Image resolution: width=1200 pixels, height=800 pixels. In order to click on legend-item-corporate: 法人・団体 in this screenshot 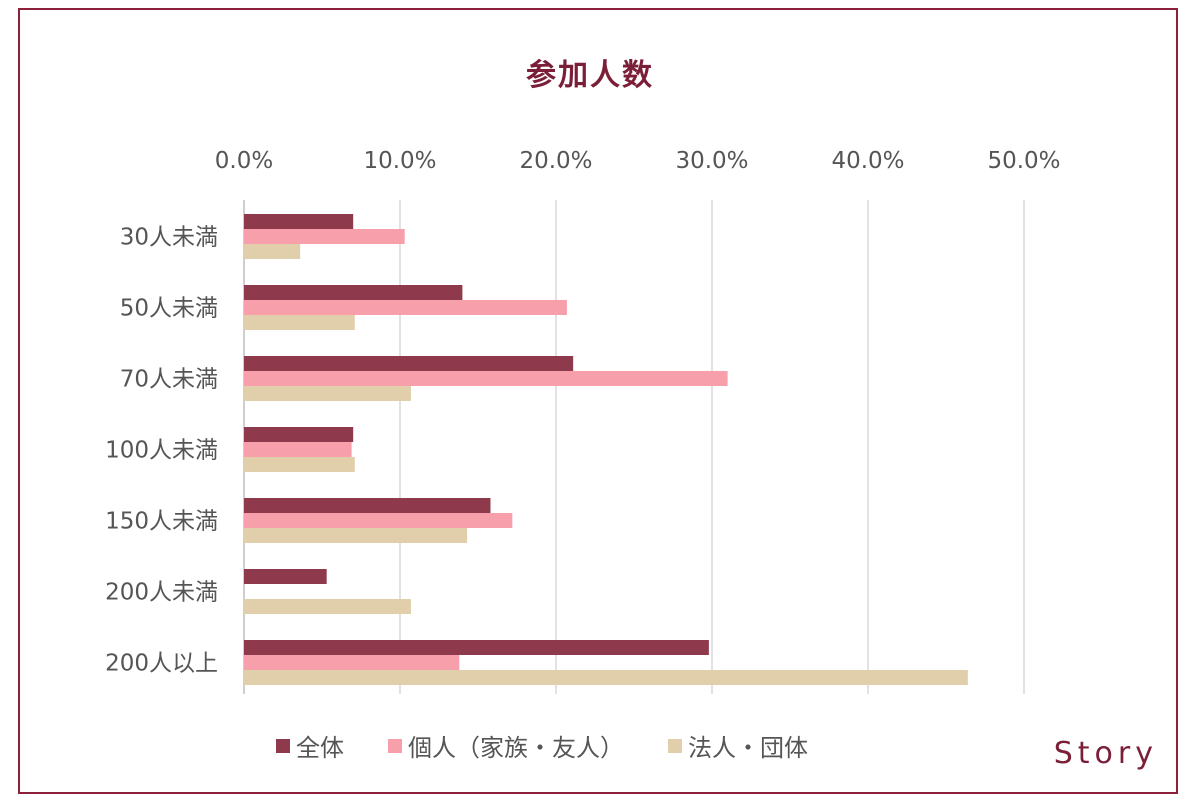, I will do `click(738, 745)`.